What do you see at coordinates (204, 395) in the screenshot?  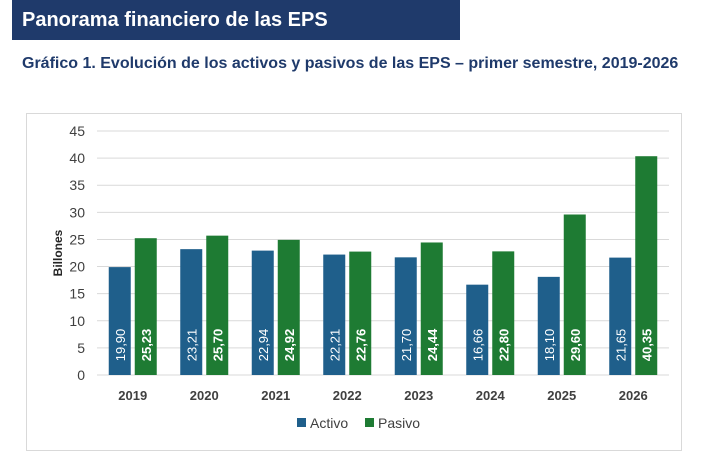 I see `x-tick-label: 2020` at bounding box center [204, 395].